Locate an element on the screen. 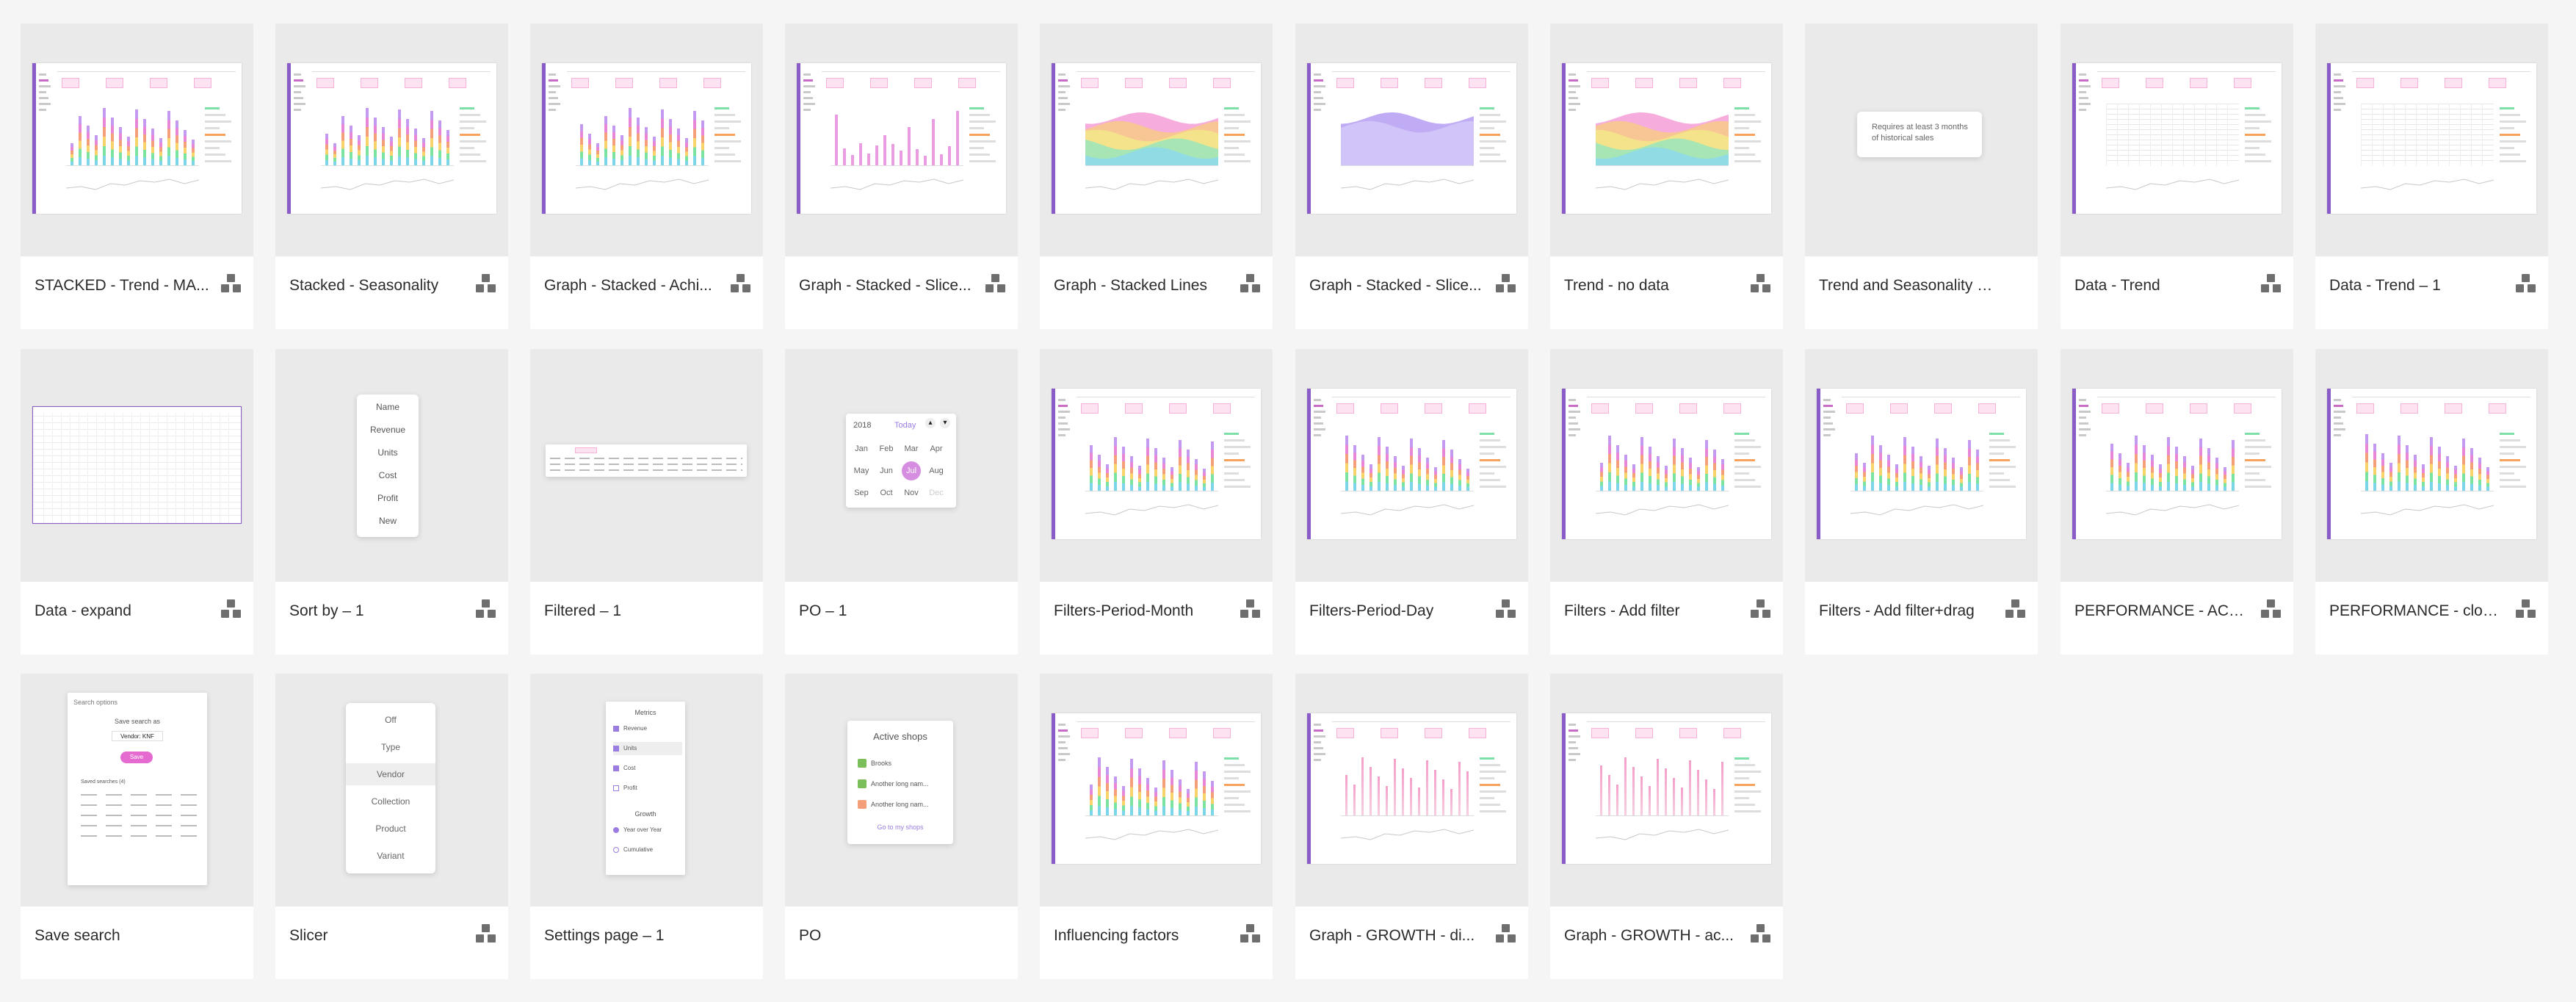 Image resolution: width=2576 pixels, height=1002 pixels. artboard-card: PERFORMANCE - closed is located at coordinates (2431, 502).